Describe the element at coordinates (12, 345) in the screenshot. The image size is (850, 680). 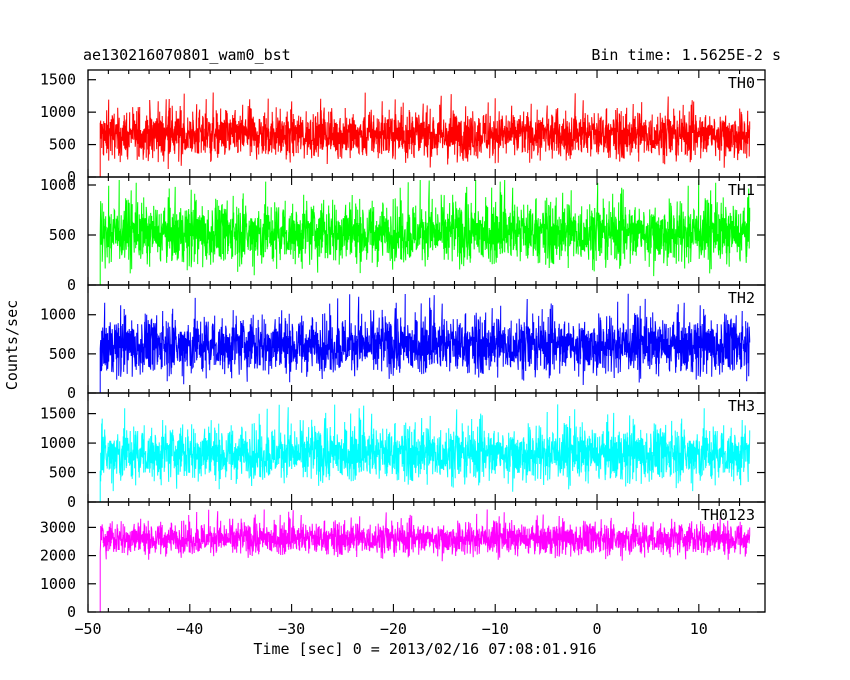
I see `y-axis-label: Counts/sec` at that location.